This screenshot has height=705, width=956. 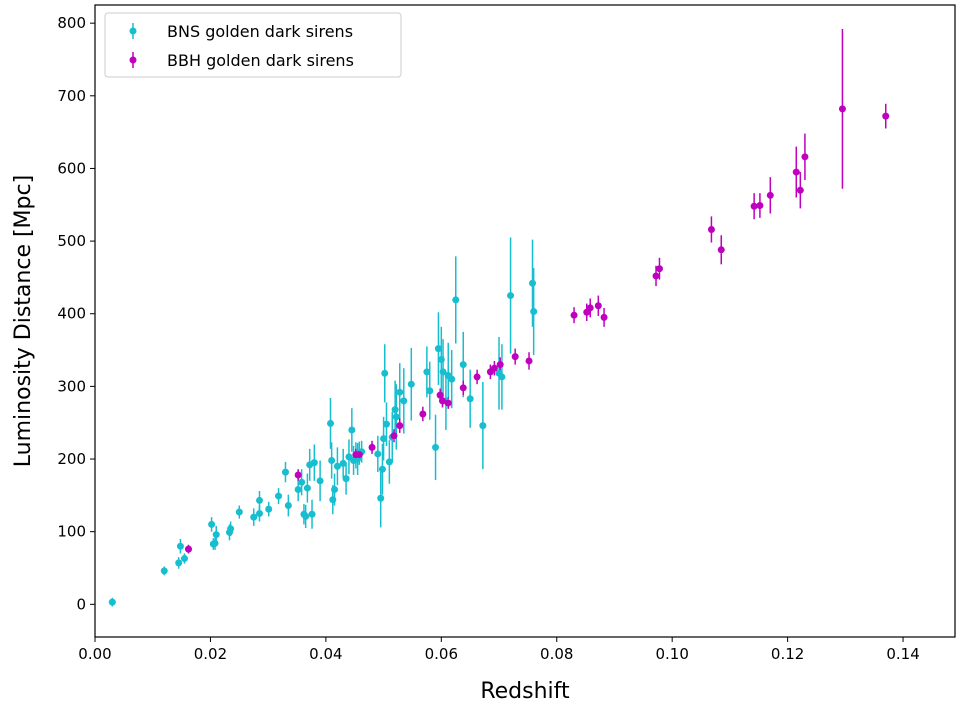 What do you see at coordinates (133, 60) in the screenshot?
I see `legend-marker-bbh` at bounding box center [133, 60].